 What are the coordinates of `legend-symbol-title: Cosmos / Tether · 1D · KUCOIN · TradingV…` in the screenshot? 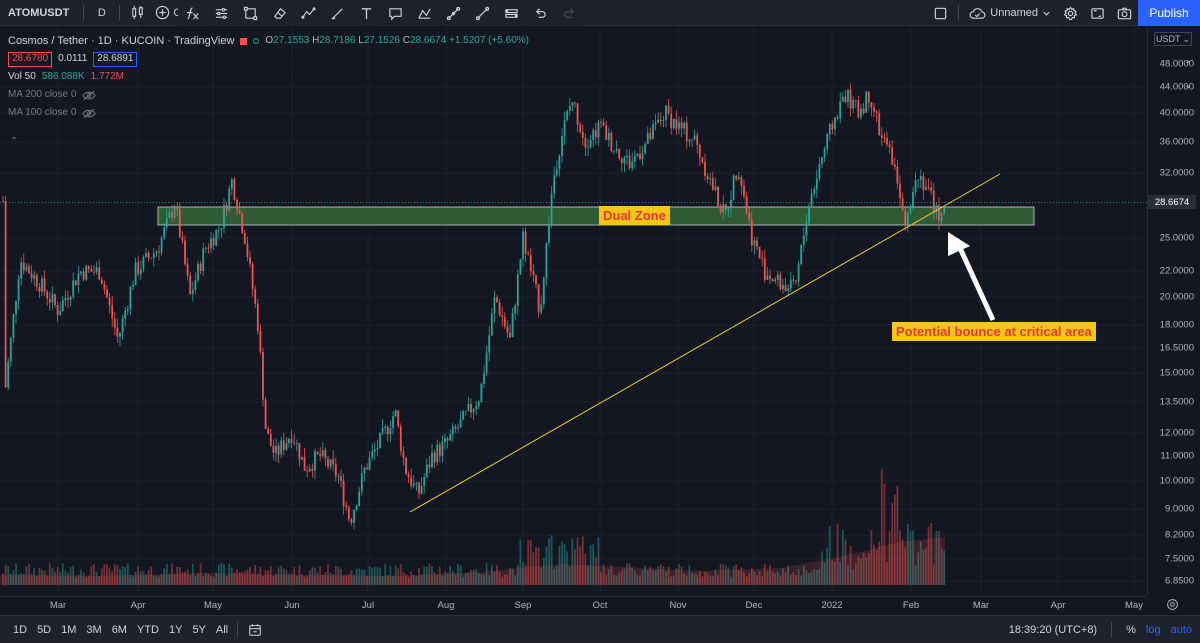 It's located at (121, 41).